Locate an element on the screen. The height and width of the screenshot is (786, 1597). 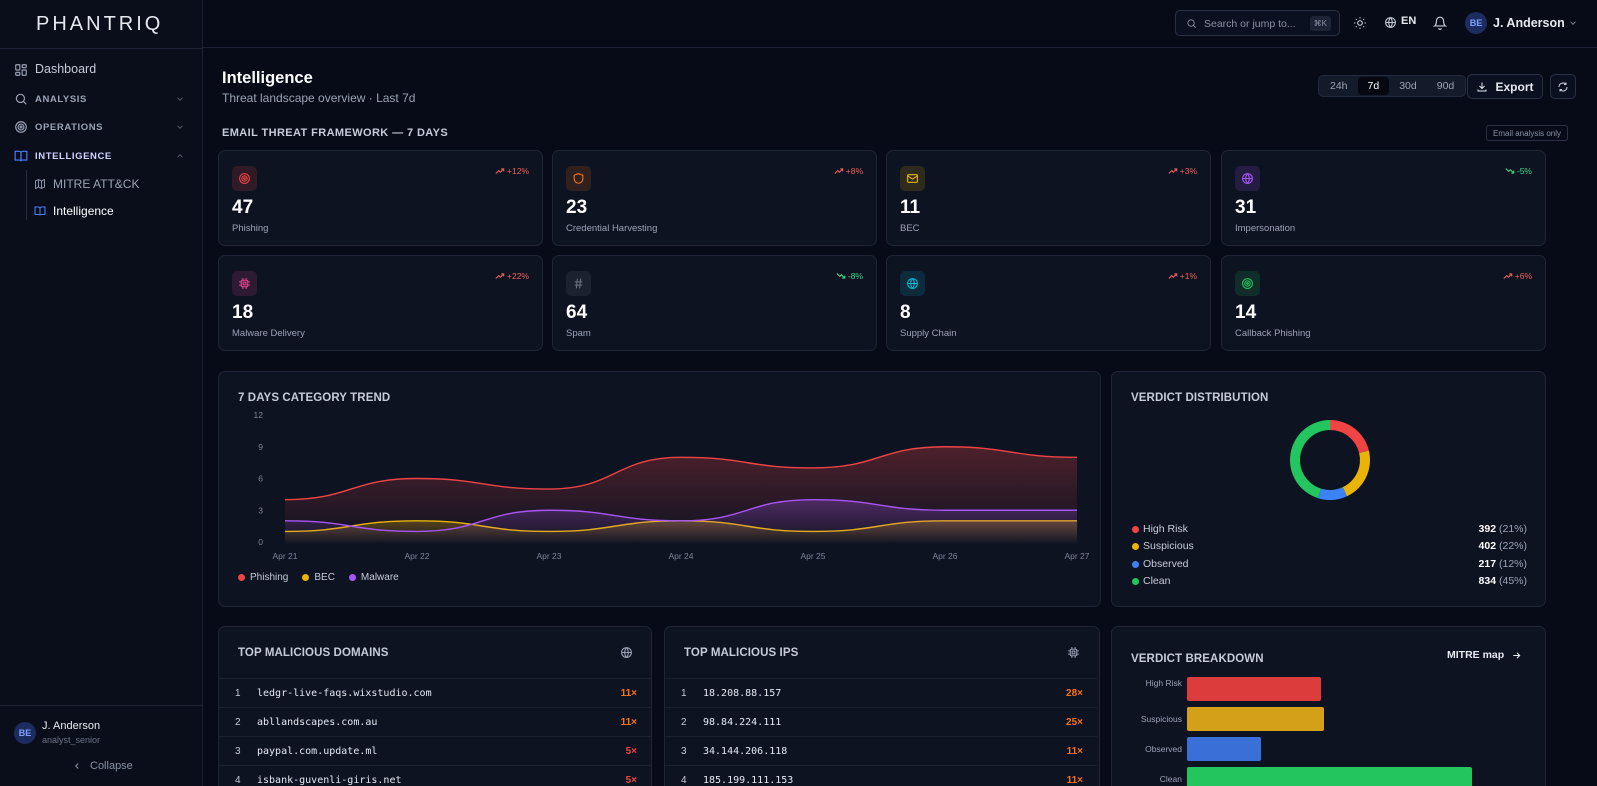
stat-card: +6% 14 Callback Phishing is located at coordinates (1383, 303).